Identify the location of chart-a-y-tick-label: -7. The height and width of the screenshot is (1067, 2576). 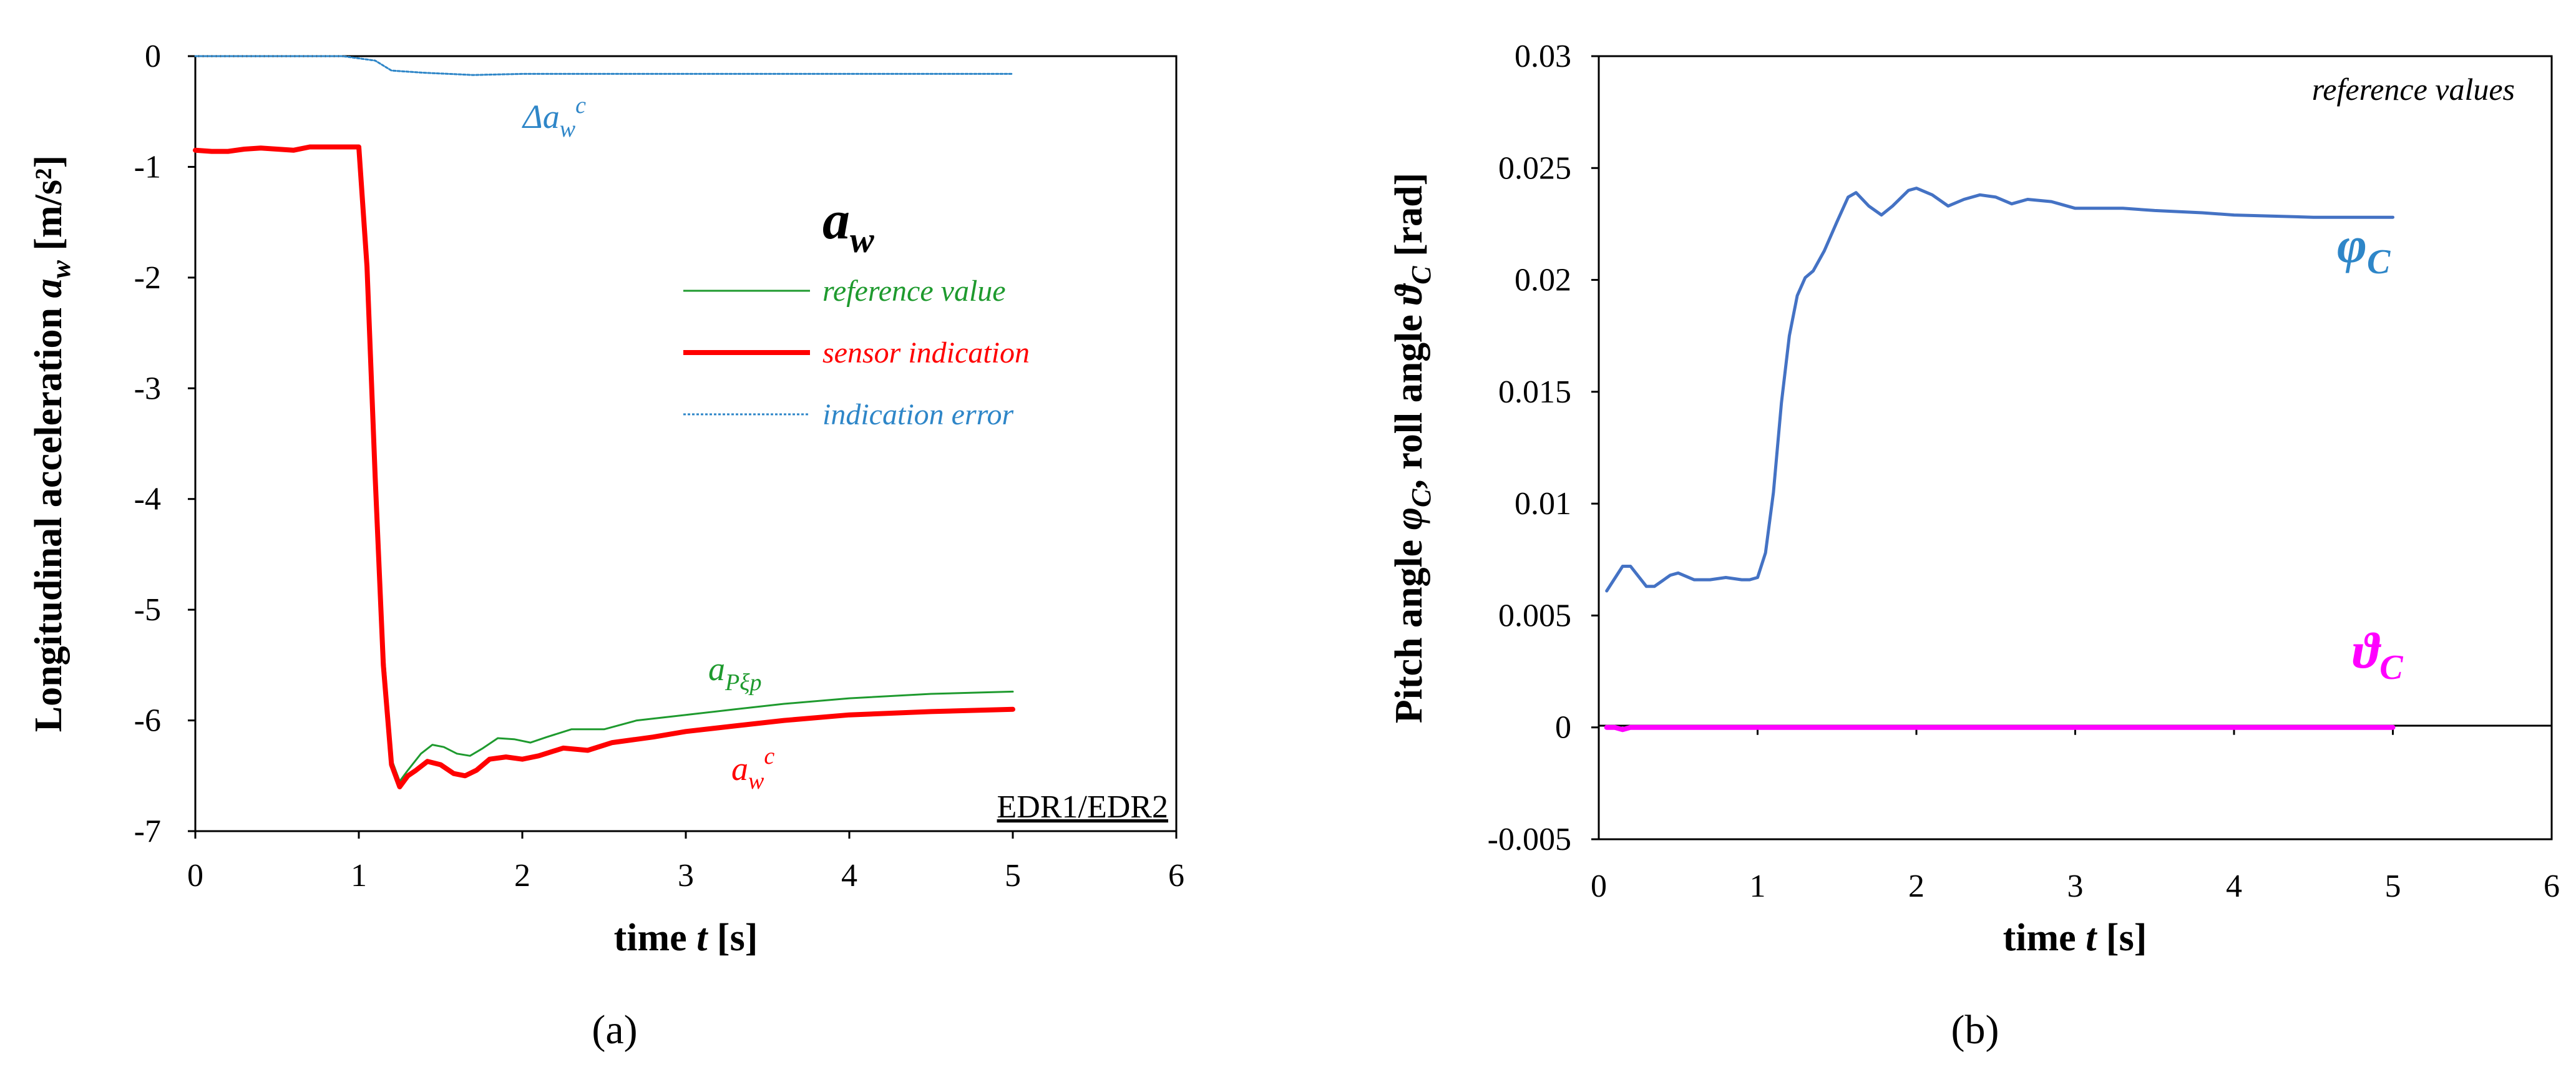
(147, 831).